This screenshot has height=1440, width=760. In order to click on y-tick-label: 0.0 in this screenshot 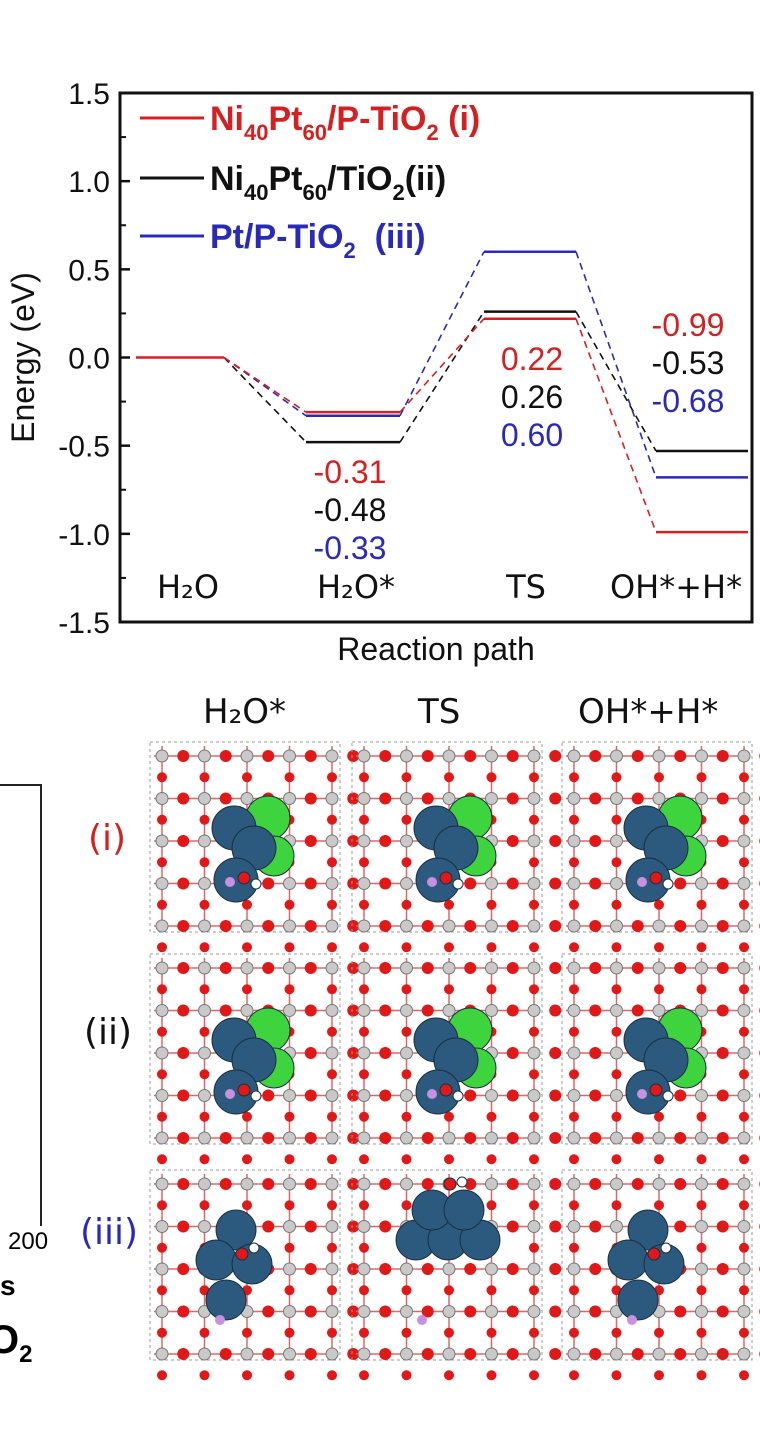, I will do `click(89, 359)`.